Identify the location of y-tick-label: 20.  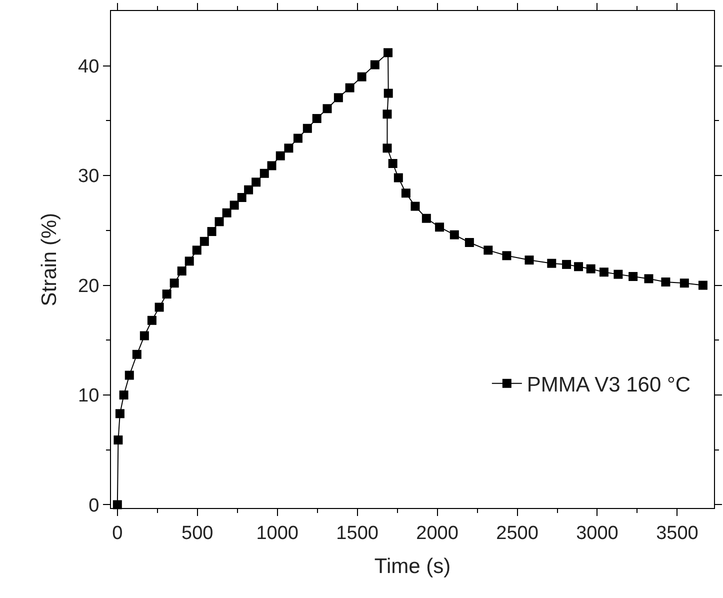
(89, 286).